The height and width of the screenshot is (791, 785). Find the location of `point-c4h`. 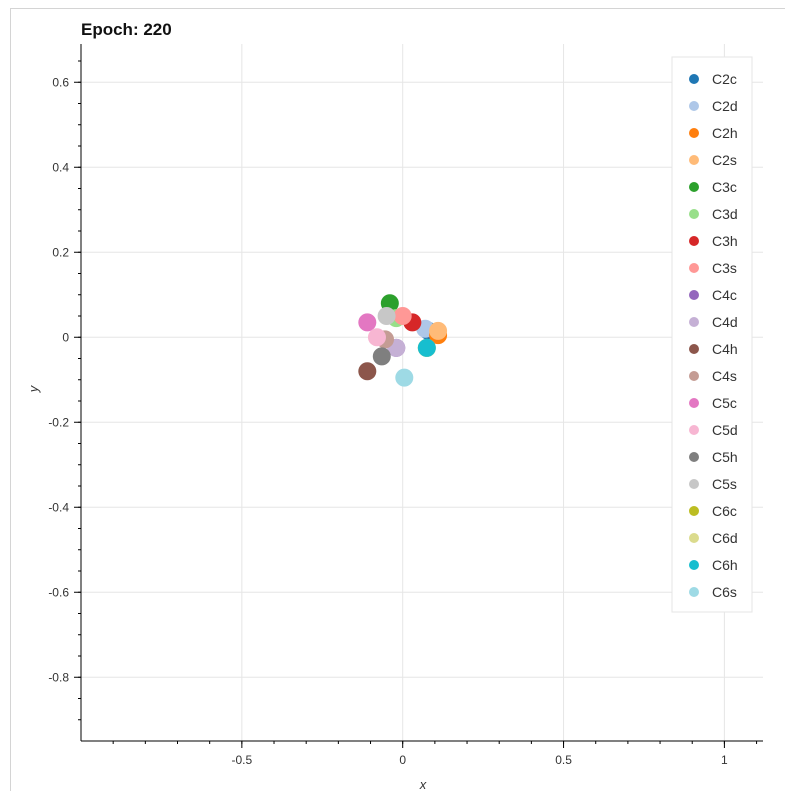

point-c4h is located at coordinates (367, 371).